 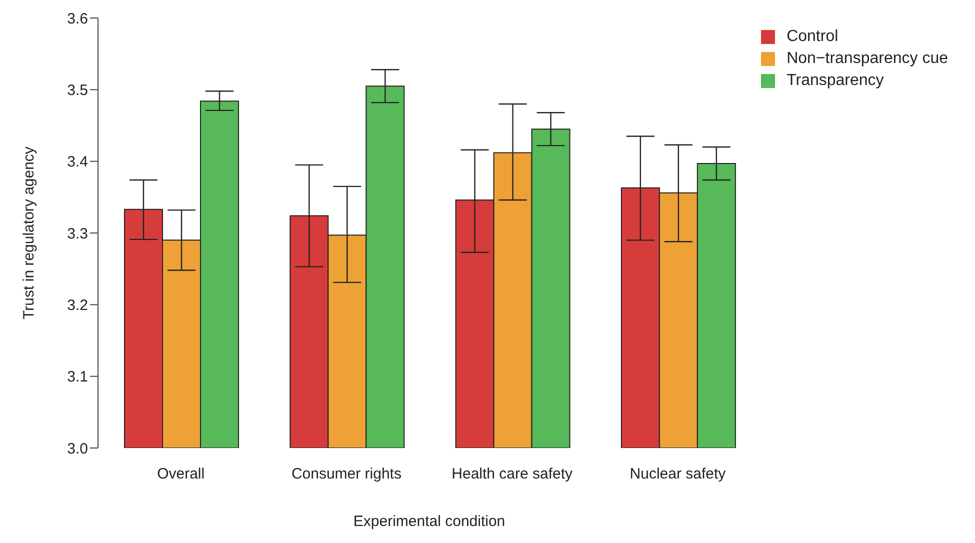 What do you see at coordinates (77, 305) in the screenshot?
I see `y-tick-label: 3.2` at bounding box center [77, 305].